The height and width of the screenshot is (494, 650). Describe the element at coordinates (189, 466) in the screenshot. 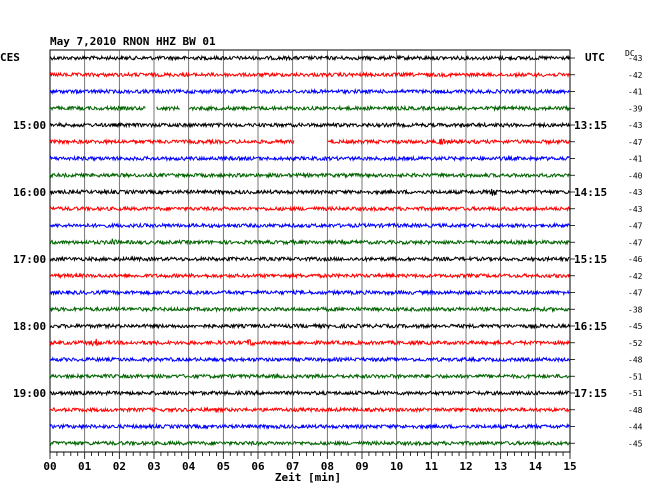

I see `x-tick-label: 04` at that location.